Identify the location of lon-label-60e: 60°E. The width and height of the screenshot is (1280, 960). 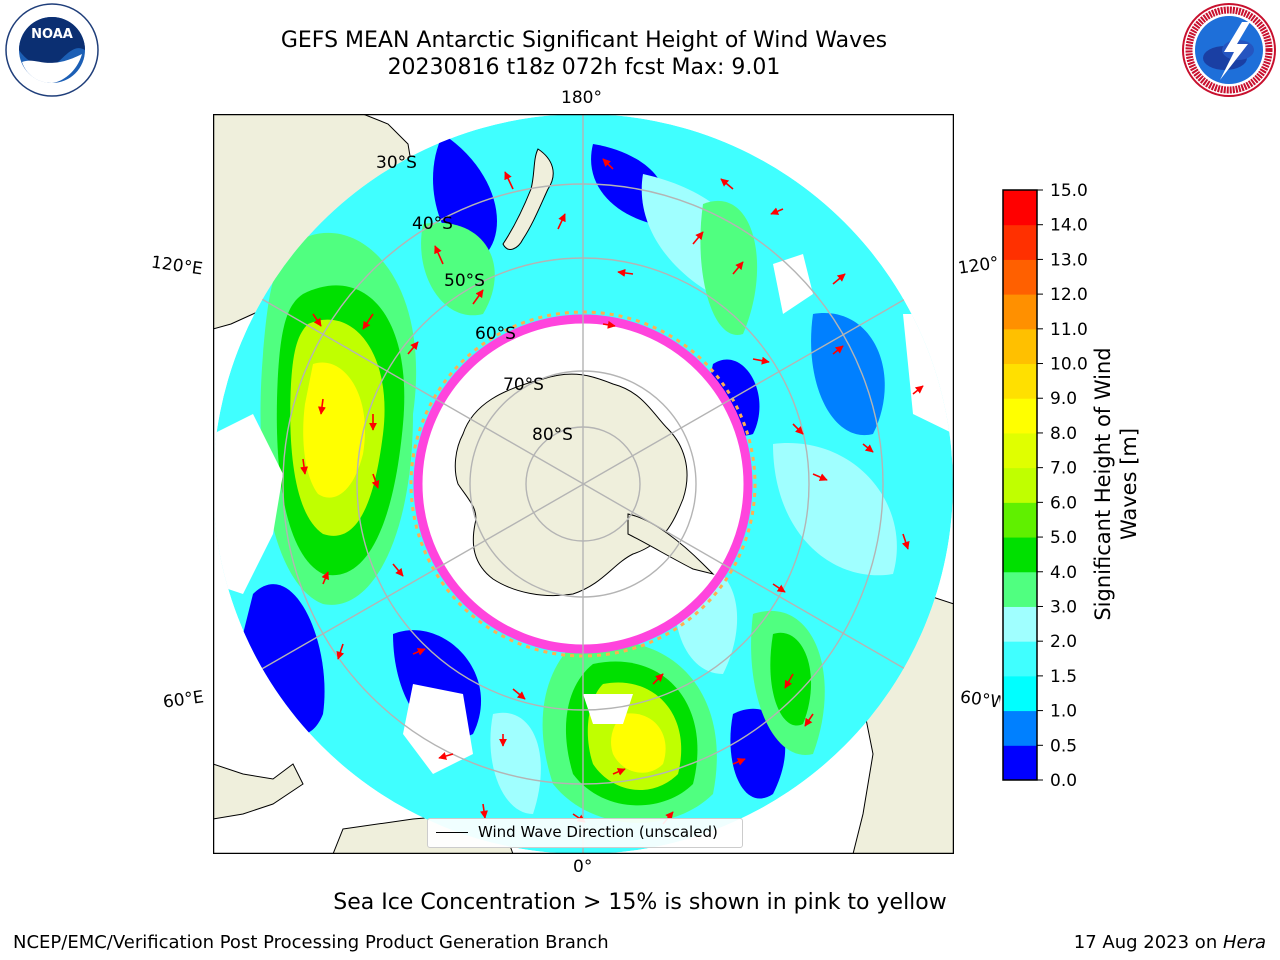
(183, 700).